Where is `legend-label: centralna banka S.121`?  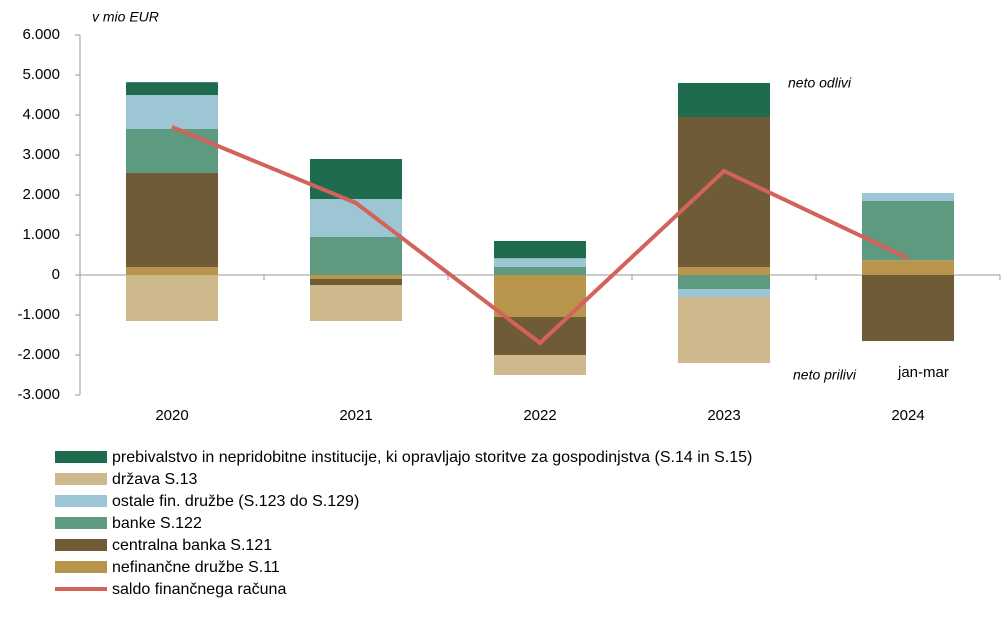 legend-label: centralna banka S.121 is located at coordinates (192, 545).